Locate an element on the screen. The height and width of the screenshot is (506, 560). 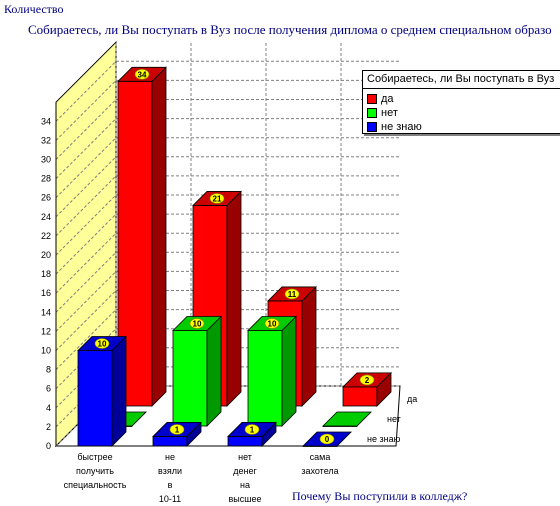
data-label: 0 is located at coordinates (327, 439).